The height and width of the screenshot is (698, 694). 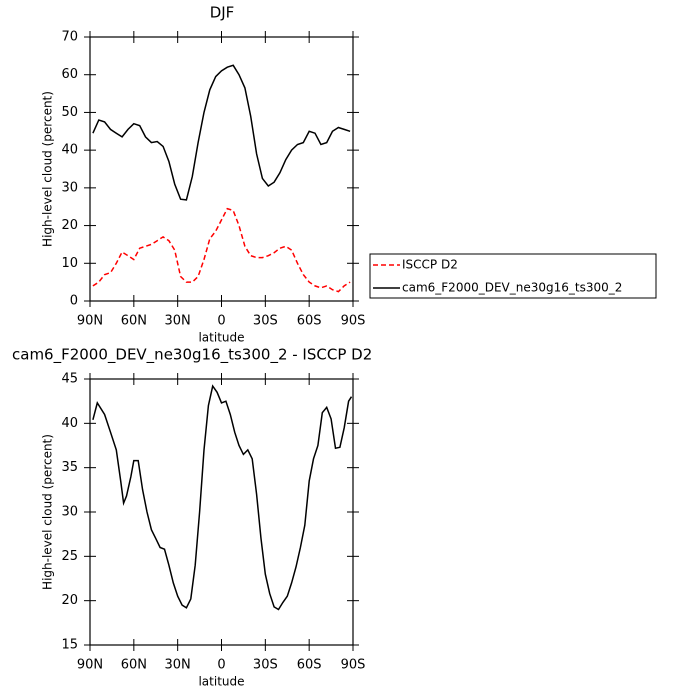 What do you see at coordinates (512, 288) in the screenshot?
I see `legend-label: cam6_F2000_DEV_ne30g16_ts300_2` at bounding box center [512, 288].